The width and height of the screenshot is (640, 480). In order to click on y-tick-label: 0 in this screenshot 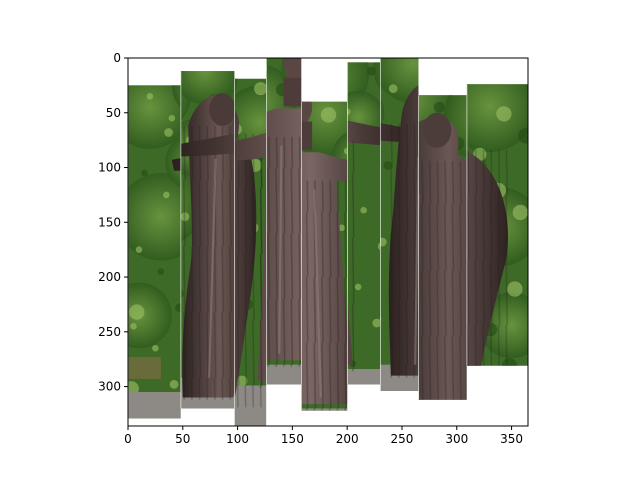, I will do `click(117, 58)`.